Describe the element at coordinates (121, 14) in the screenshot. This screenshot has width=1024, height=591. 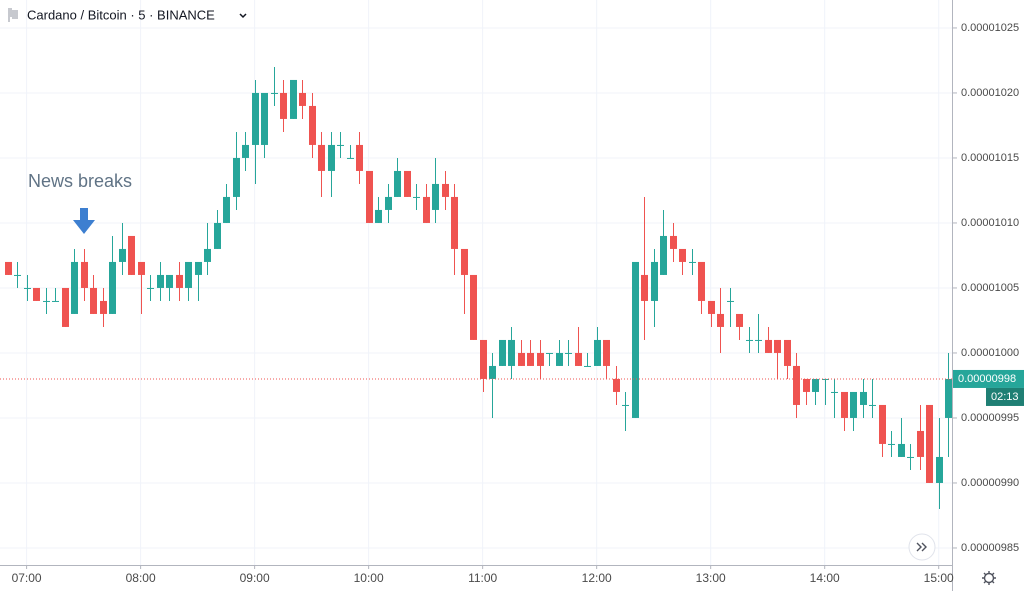
I see `chart-title: Cardano / Bitcoin · 5 · BINANCE` at that location.